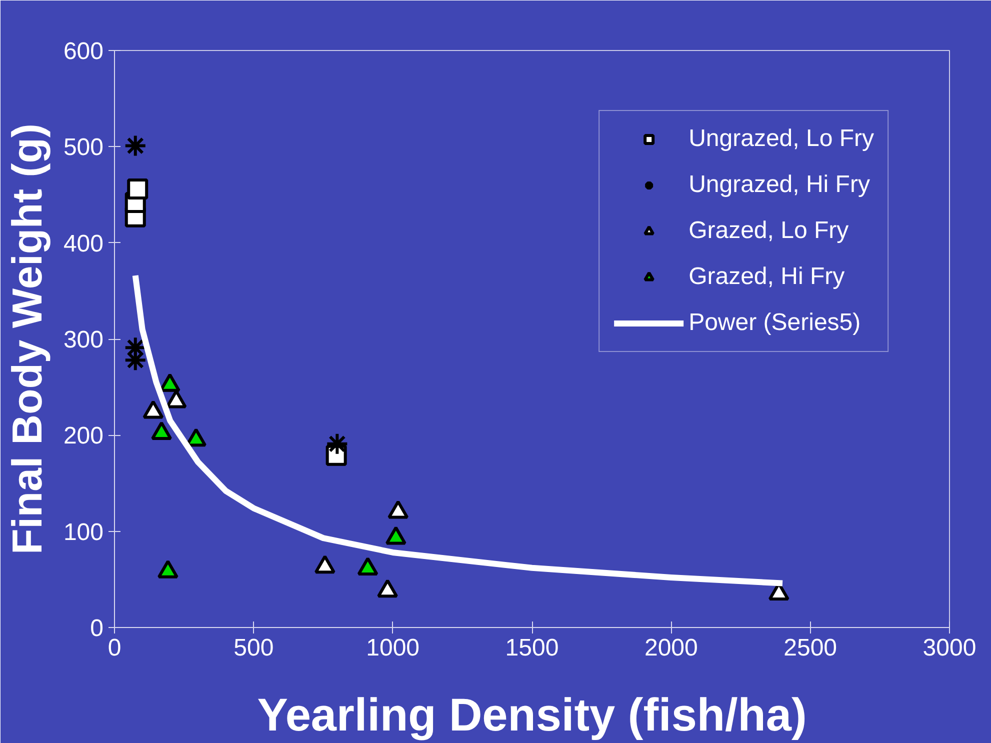 The height and width of the screenshot is (743, 991). Describe the element at coordinates (811, 648) in the screenshot. I see `x-tick-label: 2500` at that location.